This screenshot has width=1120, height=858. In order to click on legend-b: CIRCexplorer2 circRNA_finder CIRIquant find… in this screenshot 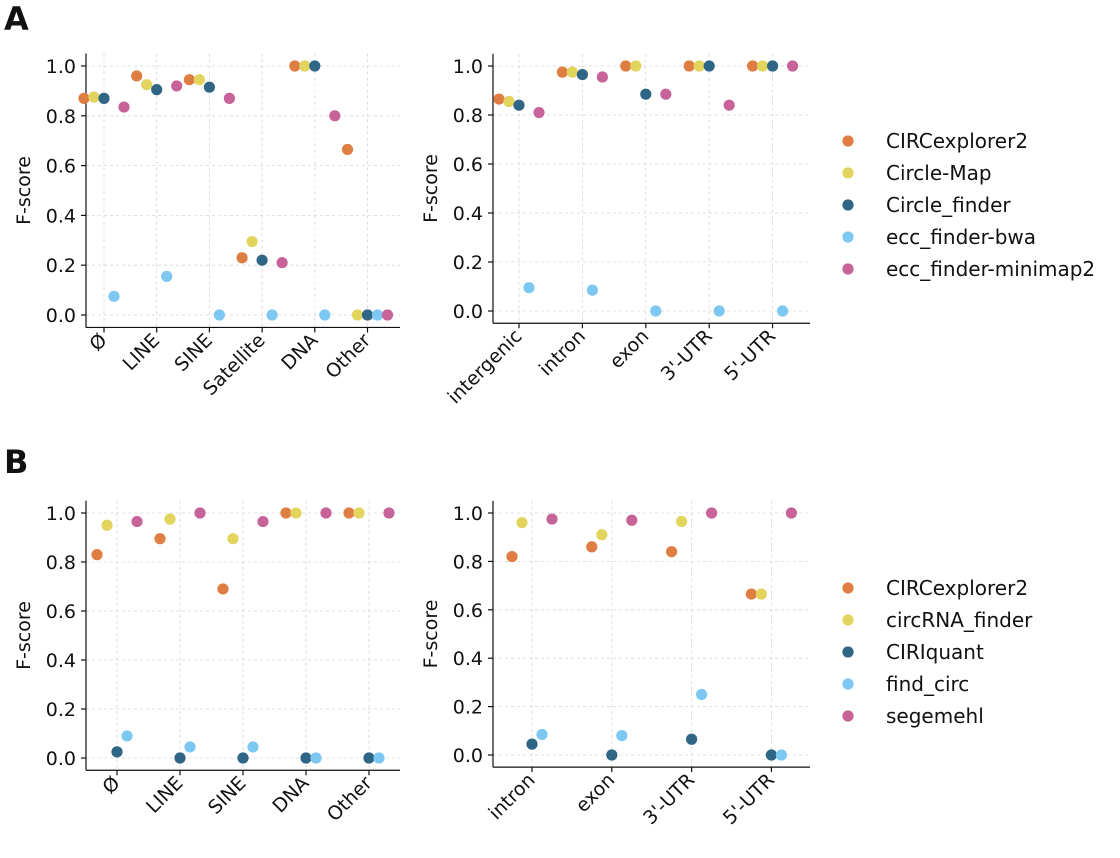, I will do `click(937, 652)`.